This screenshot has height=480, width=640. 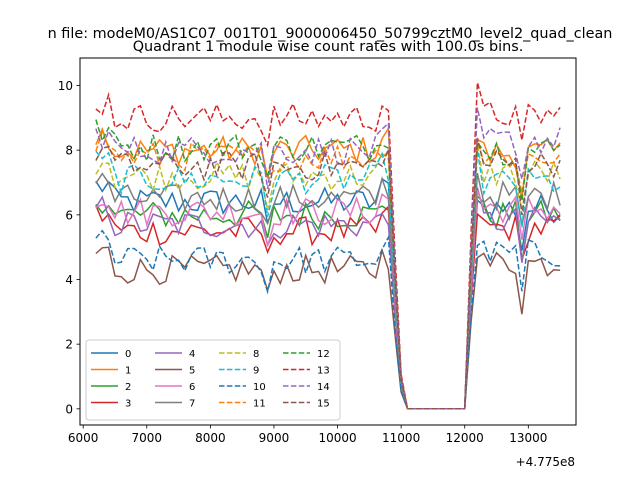 What do you see at coordinates (259, 404) in the screenshot?
I see `legend-label-11: 11` at bounding box center [259, 404].